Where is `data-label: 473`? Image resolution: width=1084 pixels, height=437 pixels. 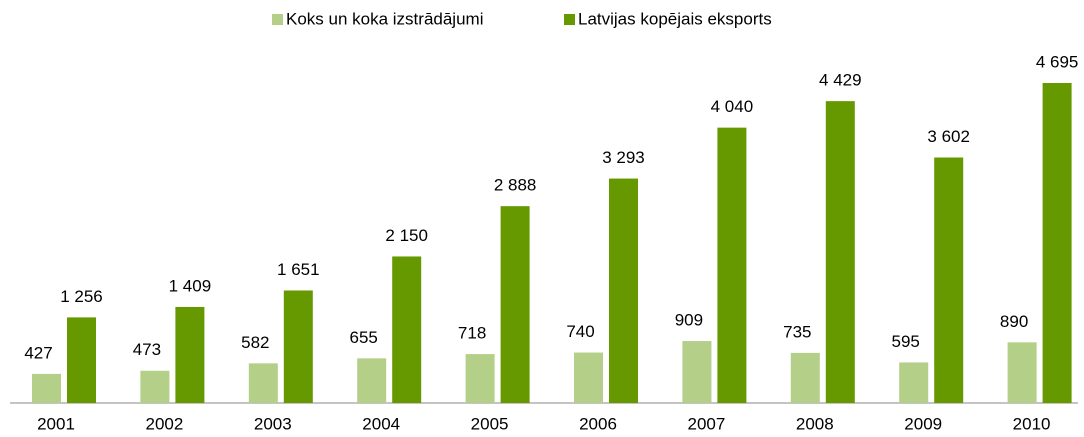 data-label: 473 is located at coordinates (147, 349).